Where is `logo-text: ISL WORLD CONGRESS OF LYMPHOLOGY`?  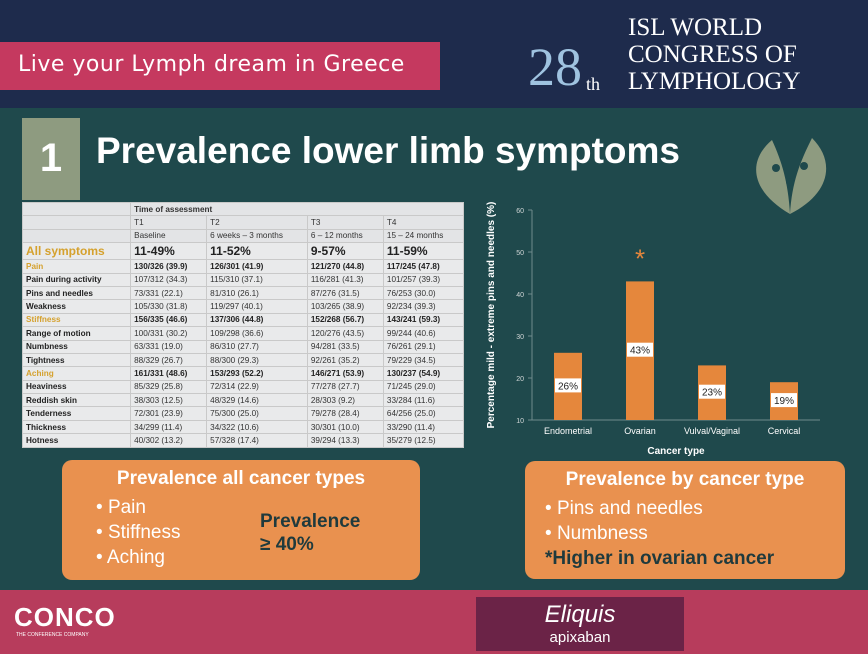
logo-text: ISL WORLD CONGRESS OF LYMPHOLOGY is located at coordinates (714, 54).